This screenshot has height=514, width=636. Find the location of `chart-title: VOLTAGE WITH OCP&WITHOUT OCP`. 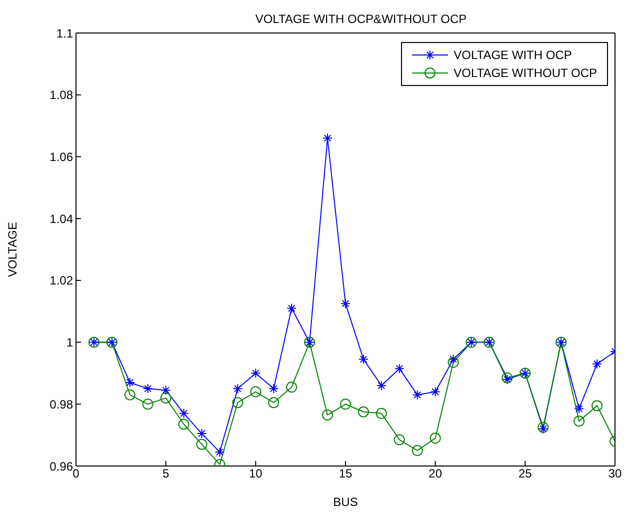

chart-title: VOLTAGE WITH OCP&WITHOUT OCP is located at coordinates (361, 19).